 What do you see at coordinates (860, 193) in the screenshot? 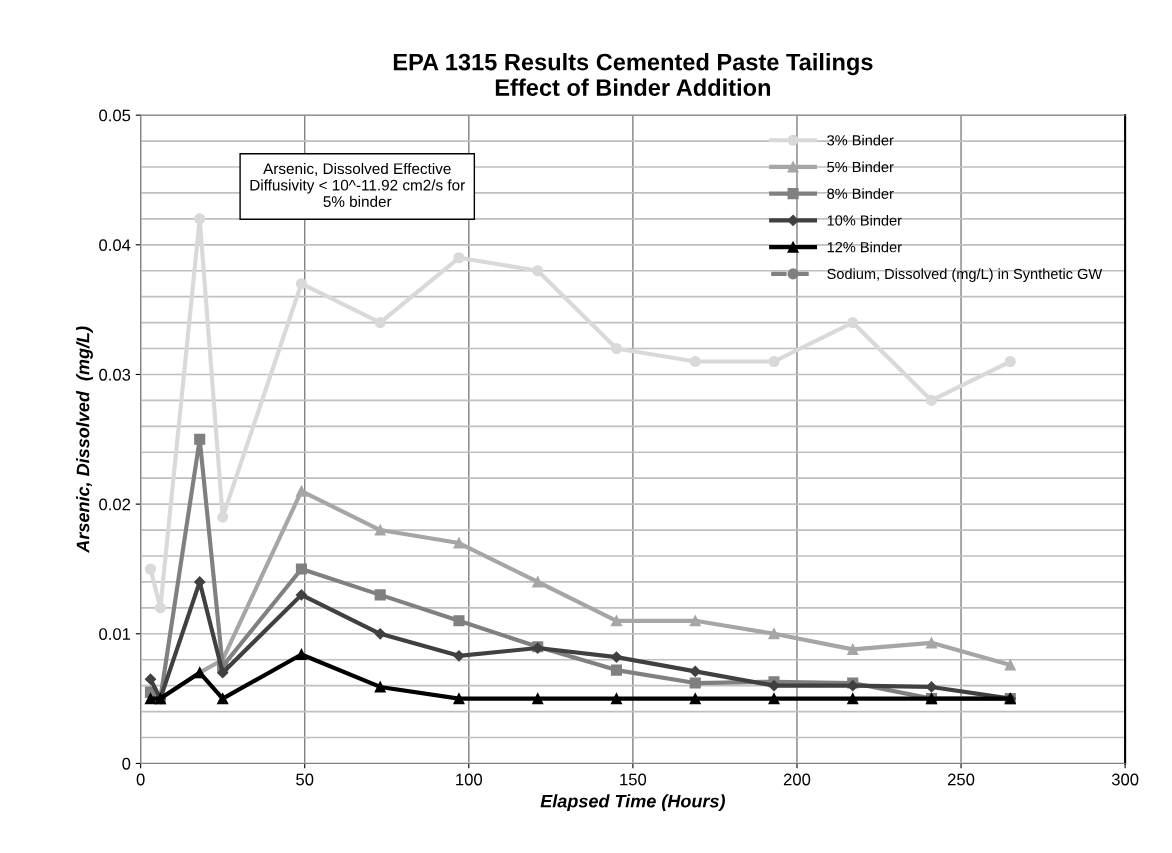
I see `legend-label: 8% Binder` at bounding box center [860, 193].